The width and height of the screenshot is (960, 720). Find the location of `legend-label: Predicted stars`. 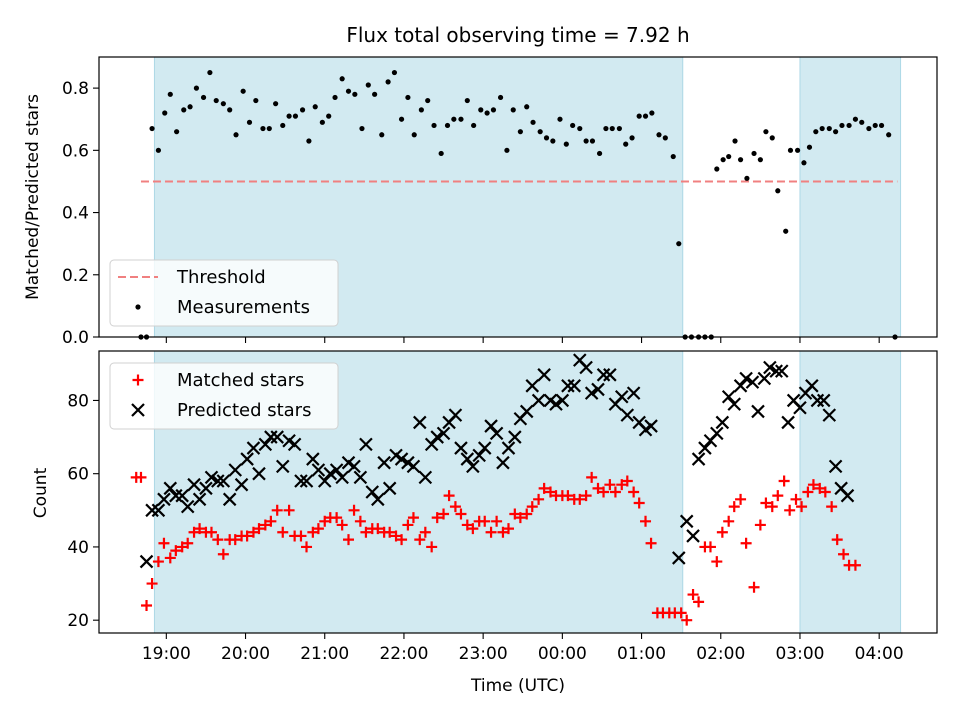

legend-label: Predicted stars is located at coordinates (244, 410).